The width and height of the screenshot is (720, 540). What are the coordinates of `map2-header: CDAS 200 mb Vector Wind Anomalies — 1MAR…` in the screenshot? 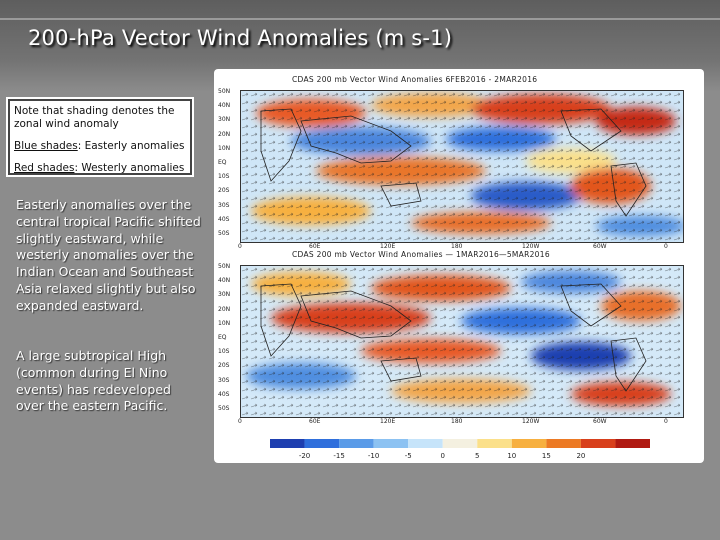 It's located at (421, 254).